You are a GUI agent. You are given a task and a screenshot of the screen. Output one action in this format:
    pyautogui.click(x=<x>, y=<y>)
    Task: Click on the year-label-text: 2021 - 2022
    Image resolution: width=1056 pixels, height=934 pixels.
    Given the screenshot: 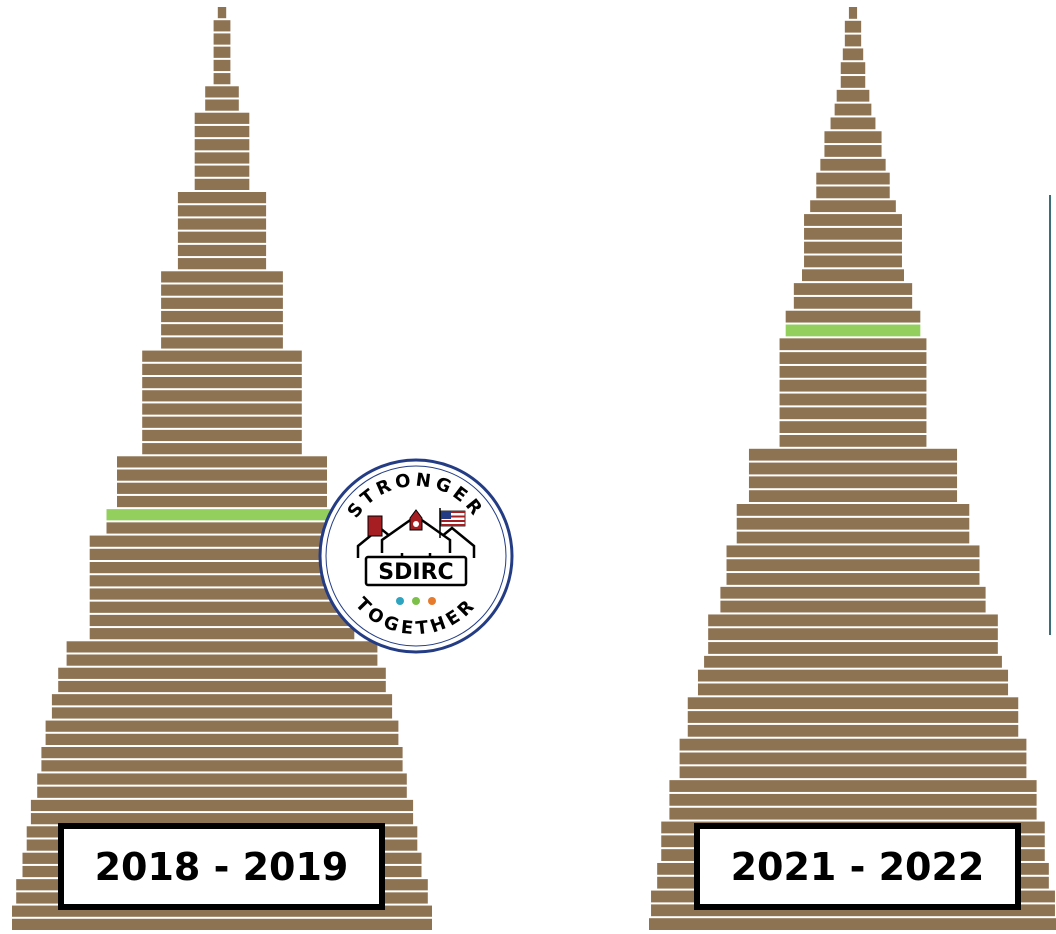 What is the action you would take?
    pyautogui.click(x=857, y=866)
    